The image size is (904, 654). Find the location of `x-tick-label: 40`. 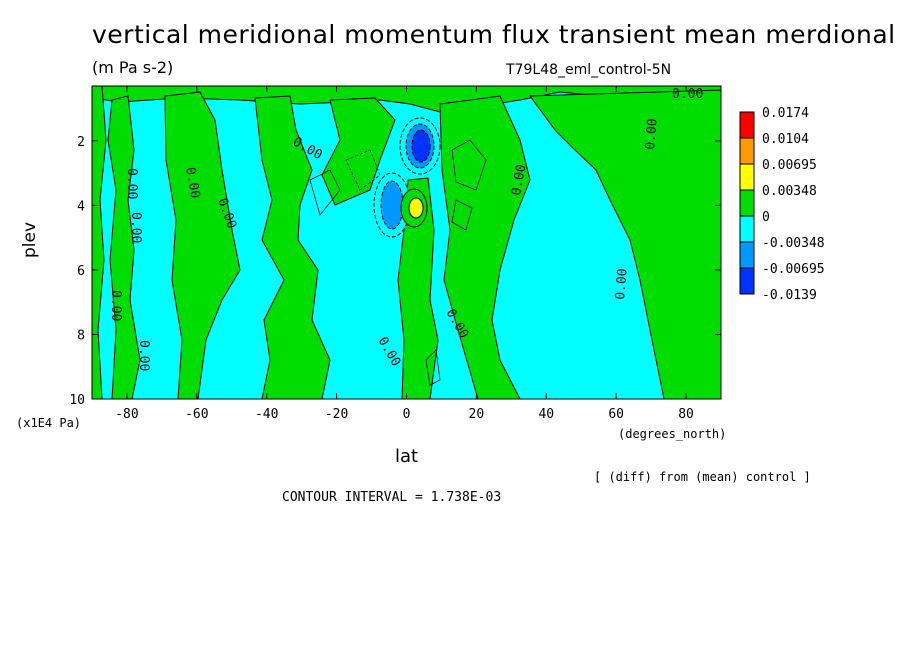

x-tick-label: 40 is located at coordinates (546, 414).